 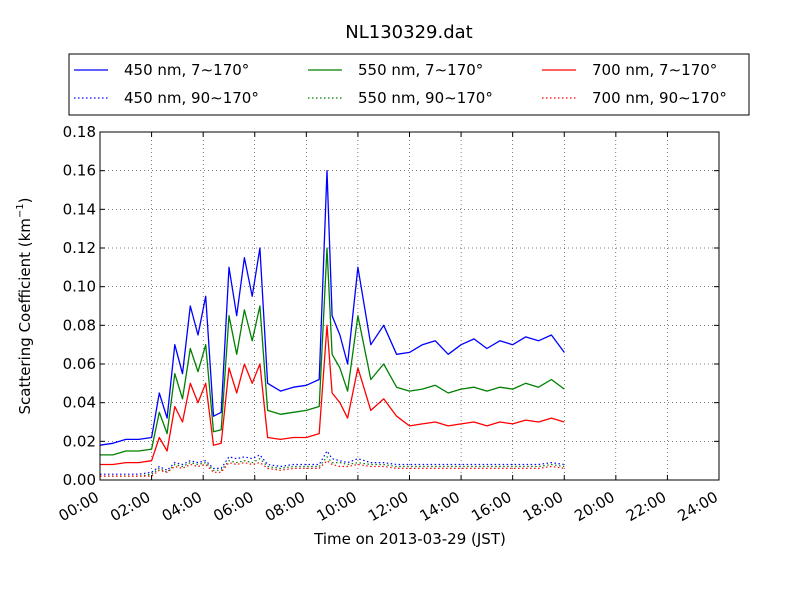 What do you see at coordinates (186, 70) in the screenshot?
I see `legend-label: 450 nm, 7∼170°` at bounding box center [186, 70].